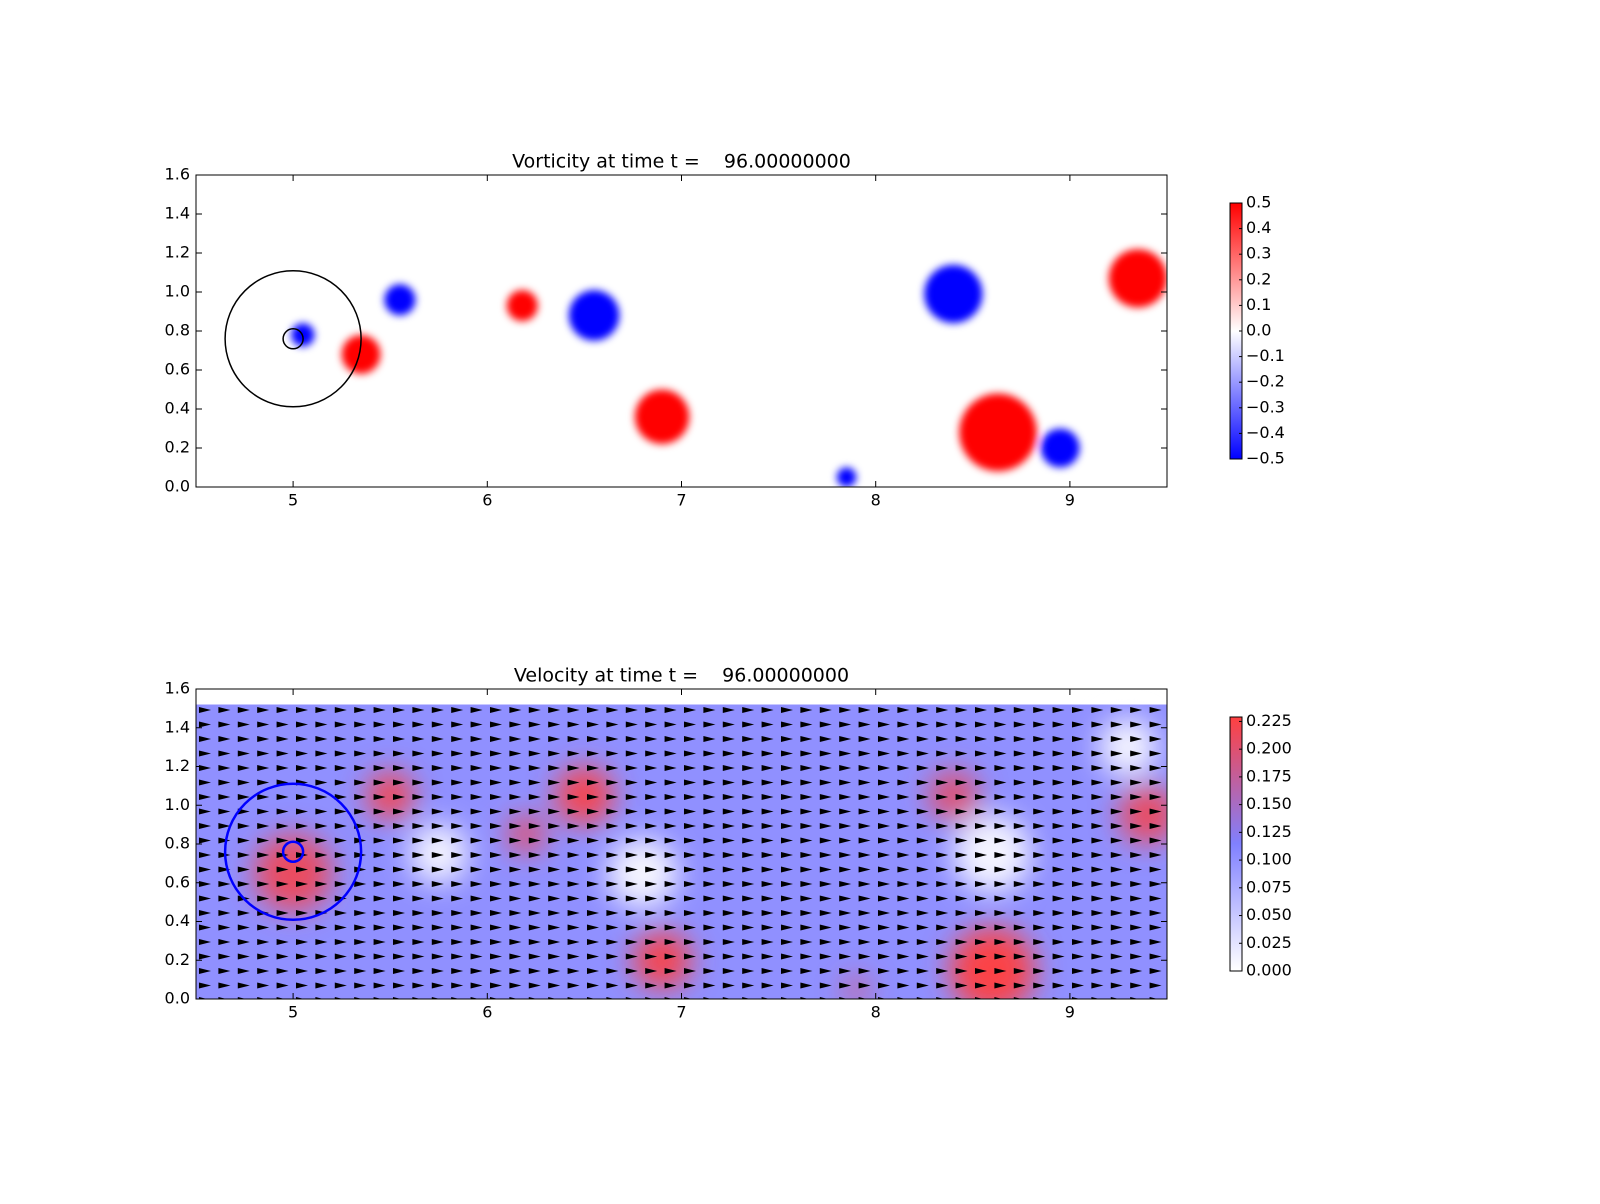 This screenshot has width=1600, height=1204. What do you see at coordinates (1236, 844) in the screenshot?
I see `colorbar` at bounding box center [1236, 844].